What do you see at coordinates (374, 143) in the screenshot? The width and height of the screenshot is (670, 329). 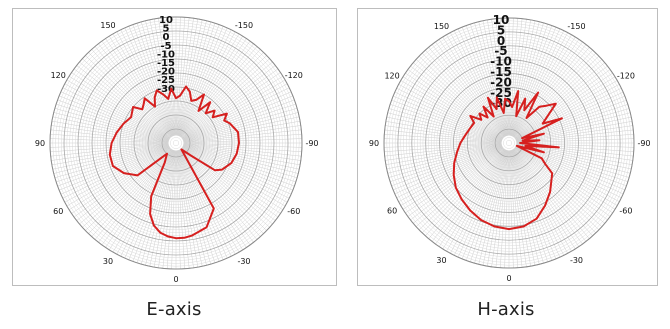 I see `angular-tick-label: 90` at bounding box center [374, 143].